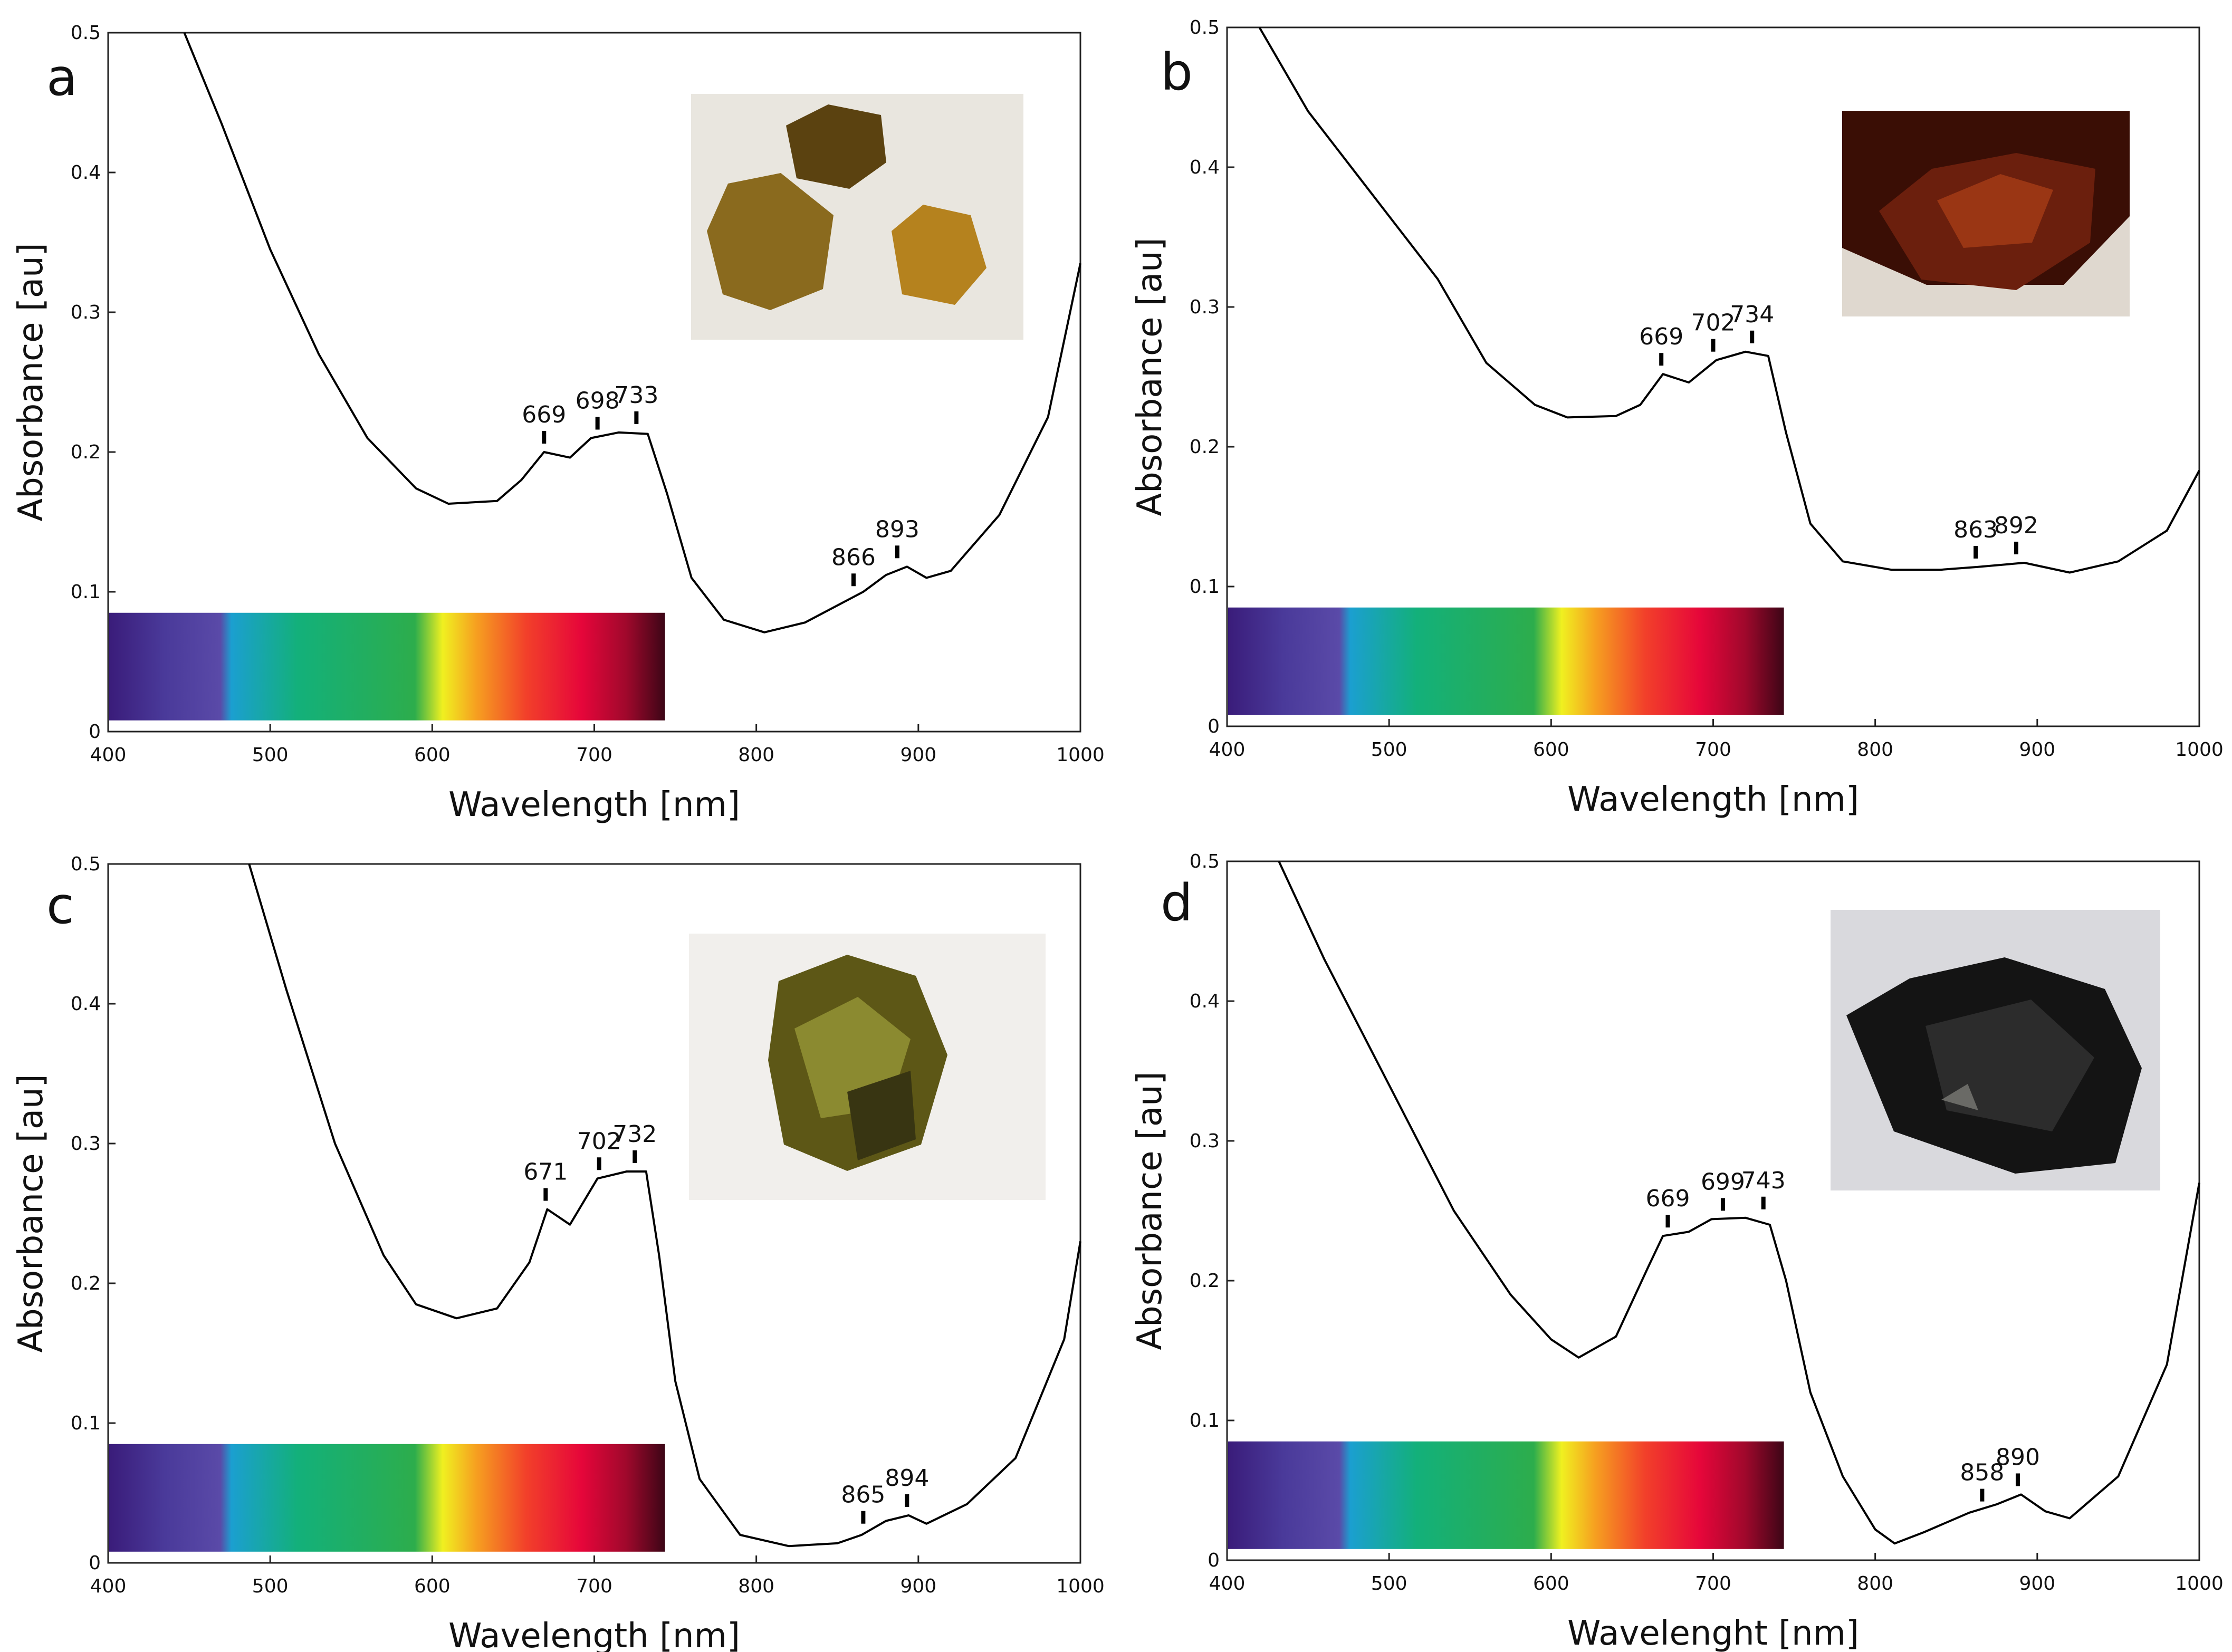 Image resolution: width=2232 pixels, height=1652 pixels. I want to click on peak-label: 894, so click(907, 1478).